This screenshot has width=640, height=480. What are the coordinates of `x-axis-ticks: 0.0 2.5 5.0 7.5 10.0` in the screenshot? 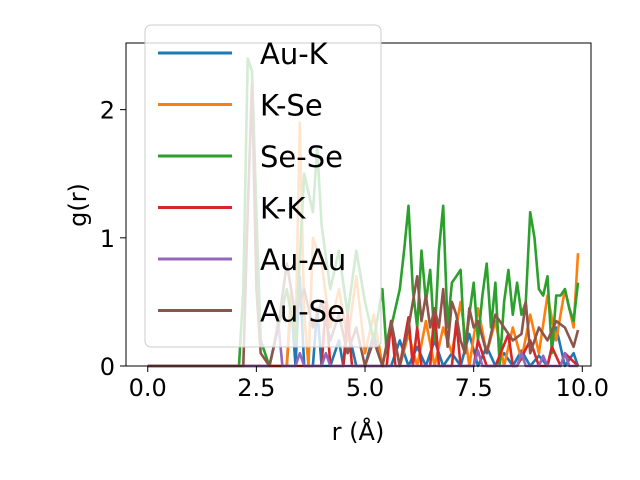 It's located at (369, 384).